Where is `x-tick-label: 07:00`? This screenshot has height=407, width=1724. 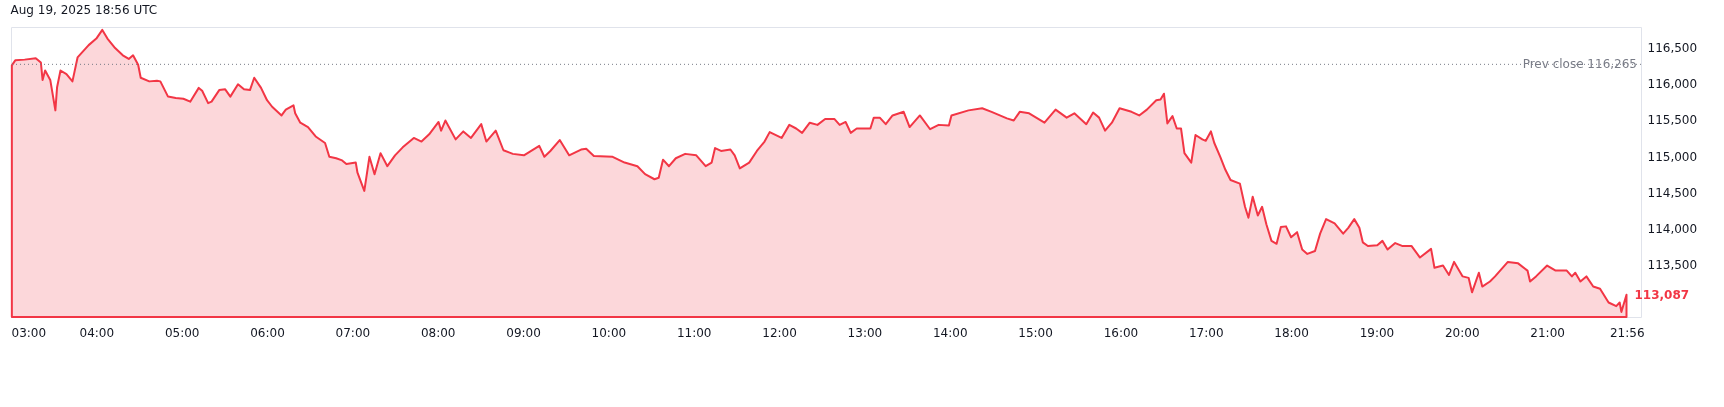 x-tick-label: 07:00 is located at coordinates (353, 332).